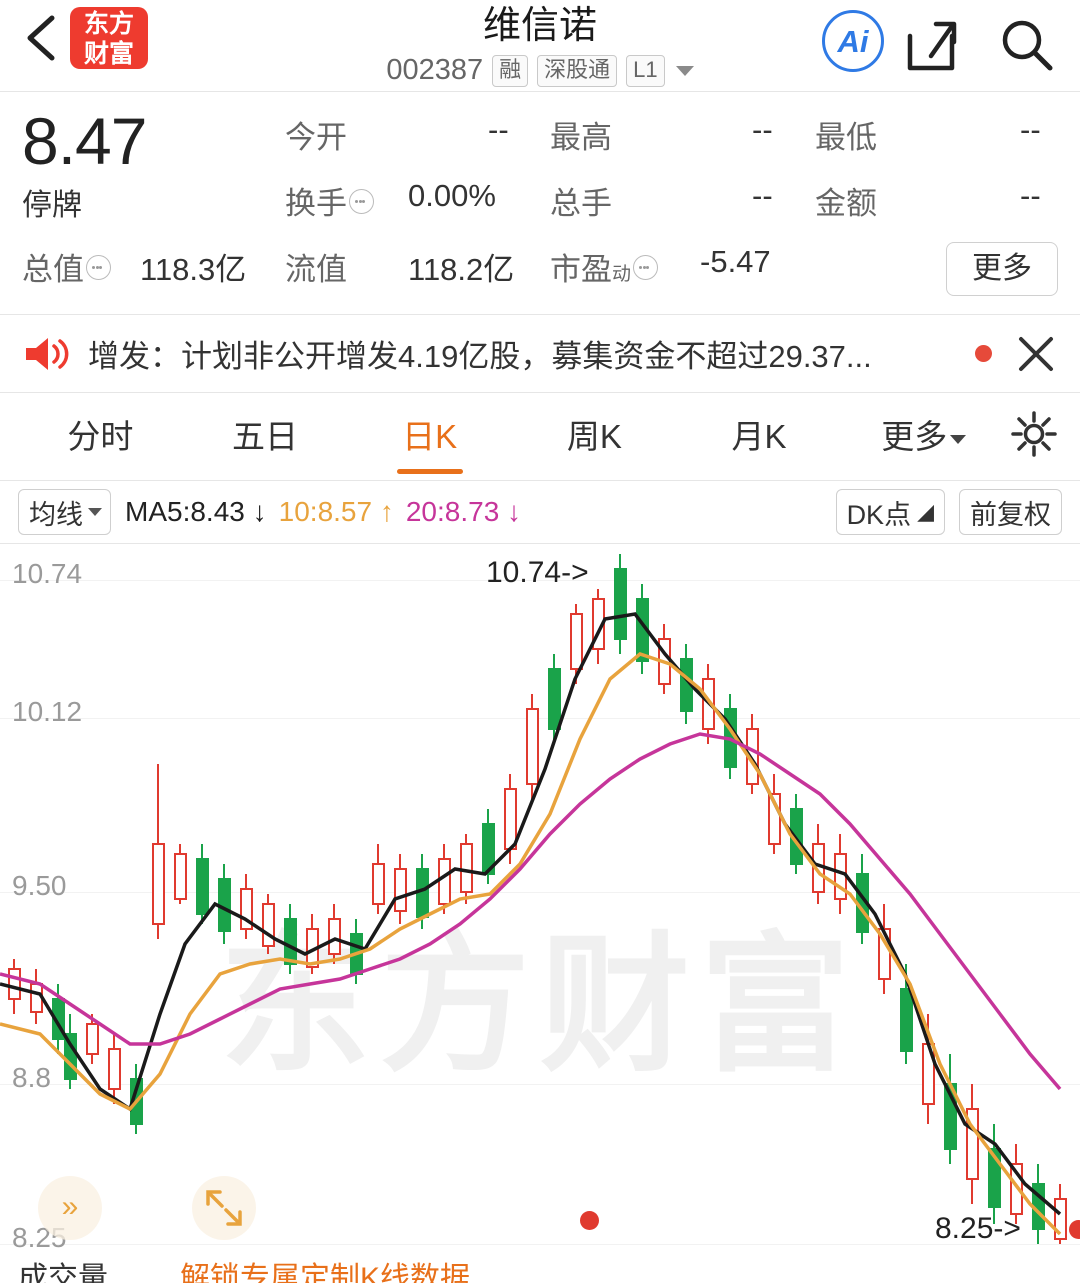 The height and width of the screenshot is (1283, 1080). I want to click on amount-value-wrap: --, so click(1030, 196).